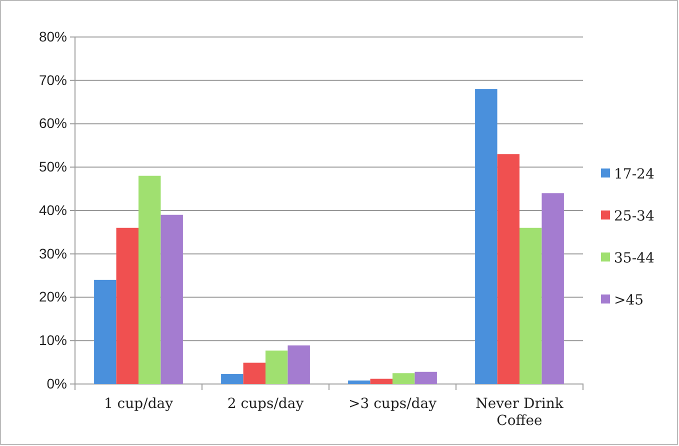  What do you see at coordinates (56, 383) in the screenshot?
I see `y-tick-label: 0%` at bounding box center [56, 383].